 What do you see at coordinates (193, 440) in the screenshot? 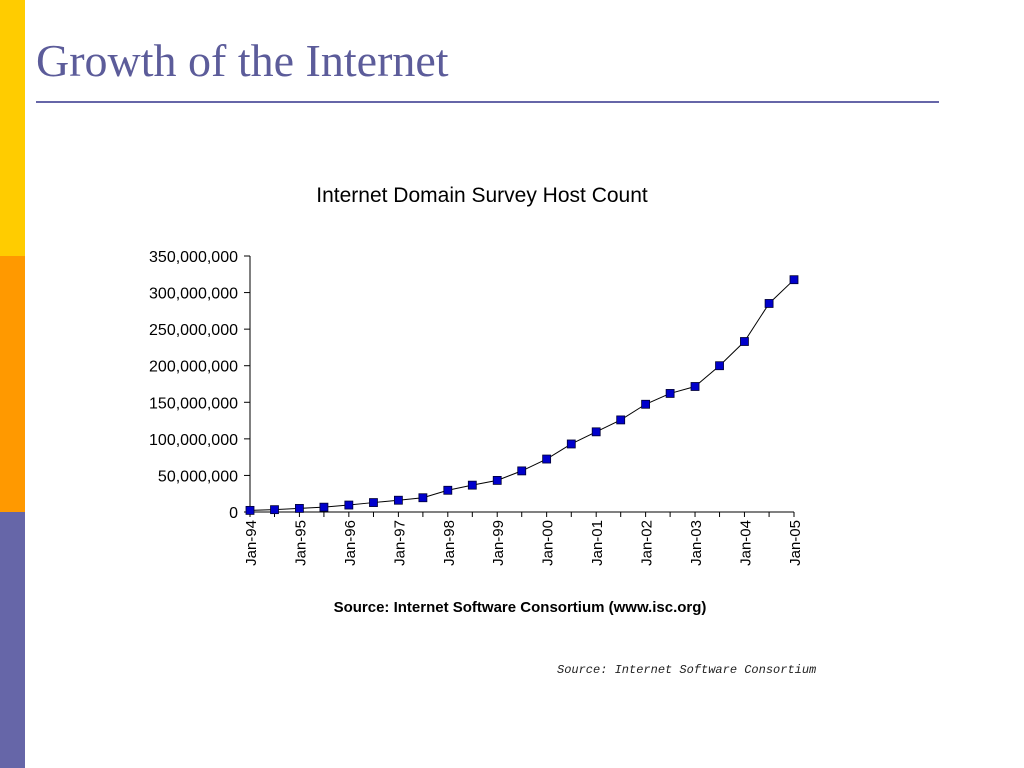
I see `y-tick-label: 100,000,000` at bounding box center [193, 440].